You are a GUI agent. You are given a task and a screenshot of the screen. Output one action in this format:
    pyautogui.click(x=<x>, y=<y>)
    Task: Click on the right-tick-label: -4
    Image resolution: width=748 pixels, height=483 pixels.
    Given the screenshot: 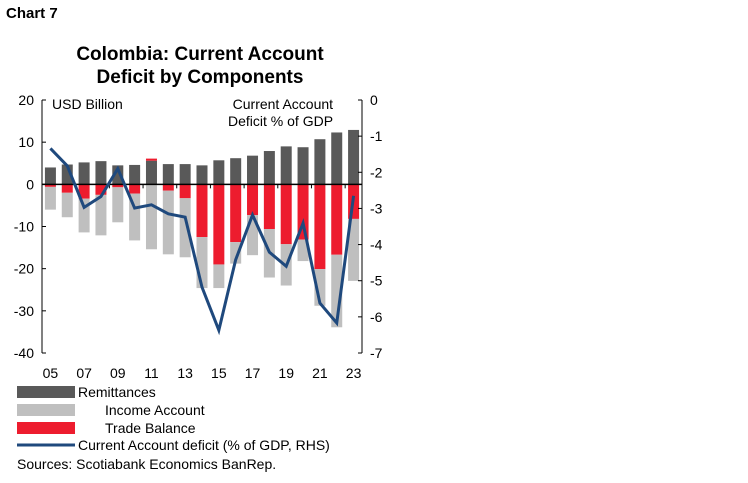 What is the action you would take?
    pyautogui.click(x=376, y=245)
    